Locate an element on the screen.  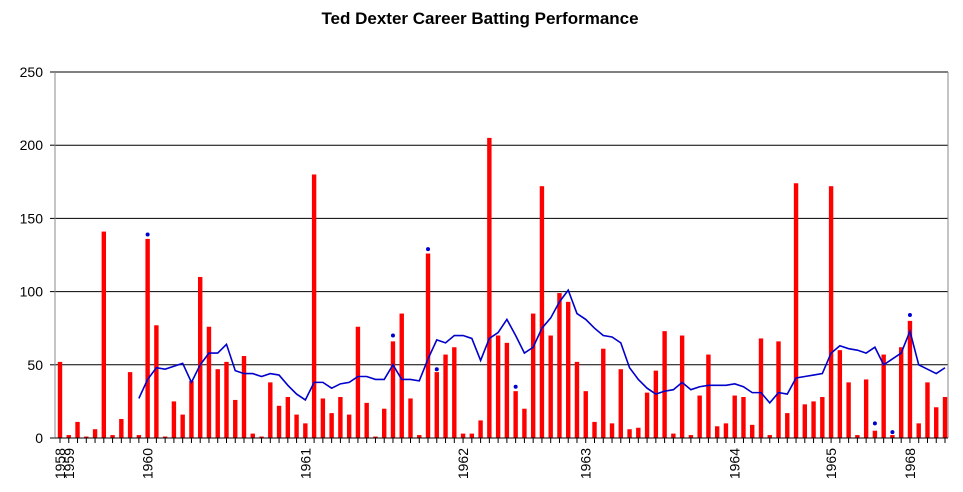
y-tick-label: 250 is located at coordinates (32, 72).